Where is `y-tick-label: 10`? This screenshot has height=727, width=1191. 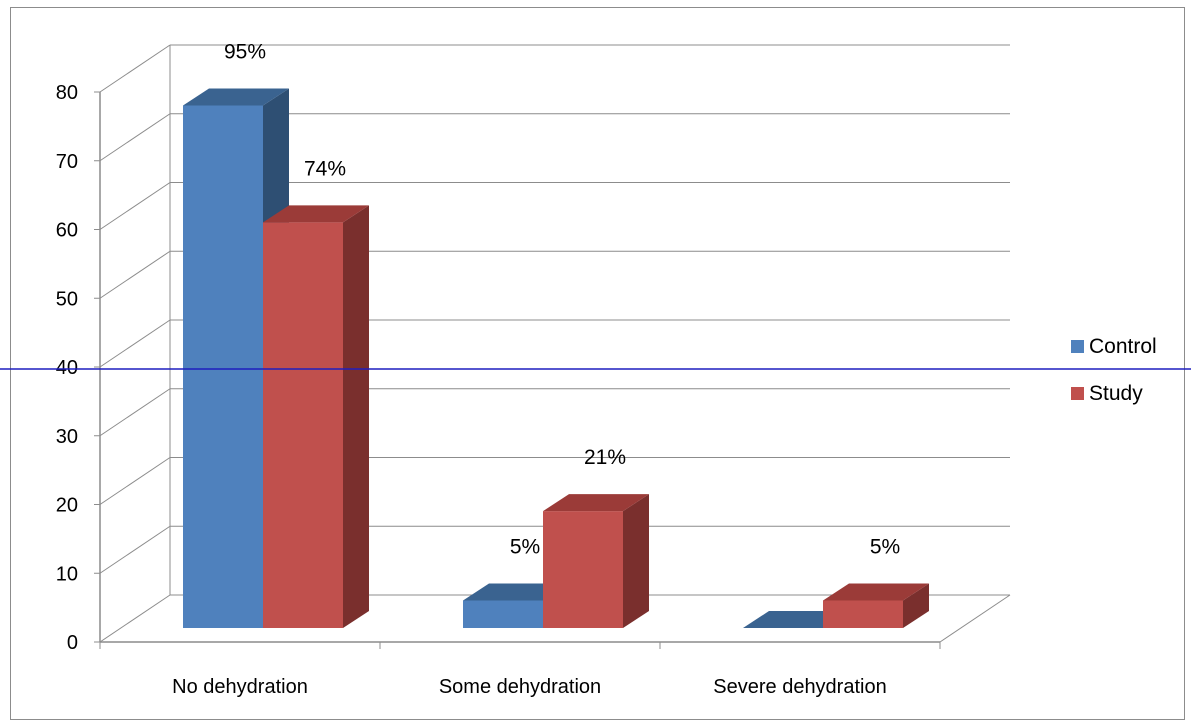 y-tick-label: 10 is located at coordinates (67, 574).